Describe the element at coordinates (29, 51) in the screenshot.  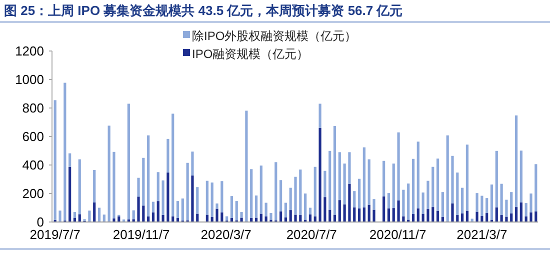
I see `y-tick-label: 1200` at that location.